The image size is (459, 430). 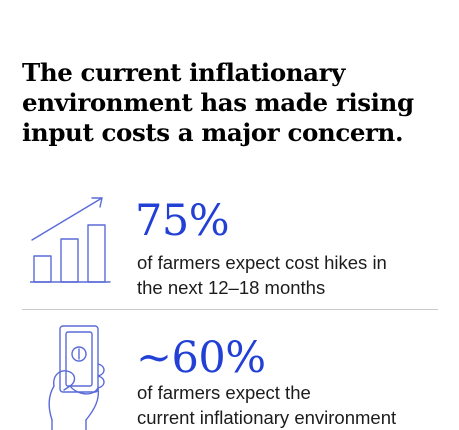 What do you see at coordinates (262, 262) in the screenshot?
I see `stat-description-1-line-1: of farmers expect cost hikes in` at bounding box center [262, 262].